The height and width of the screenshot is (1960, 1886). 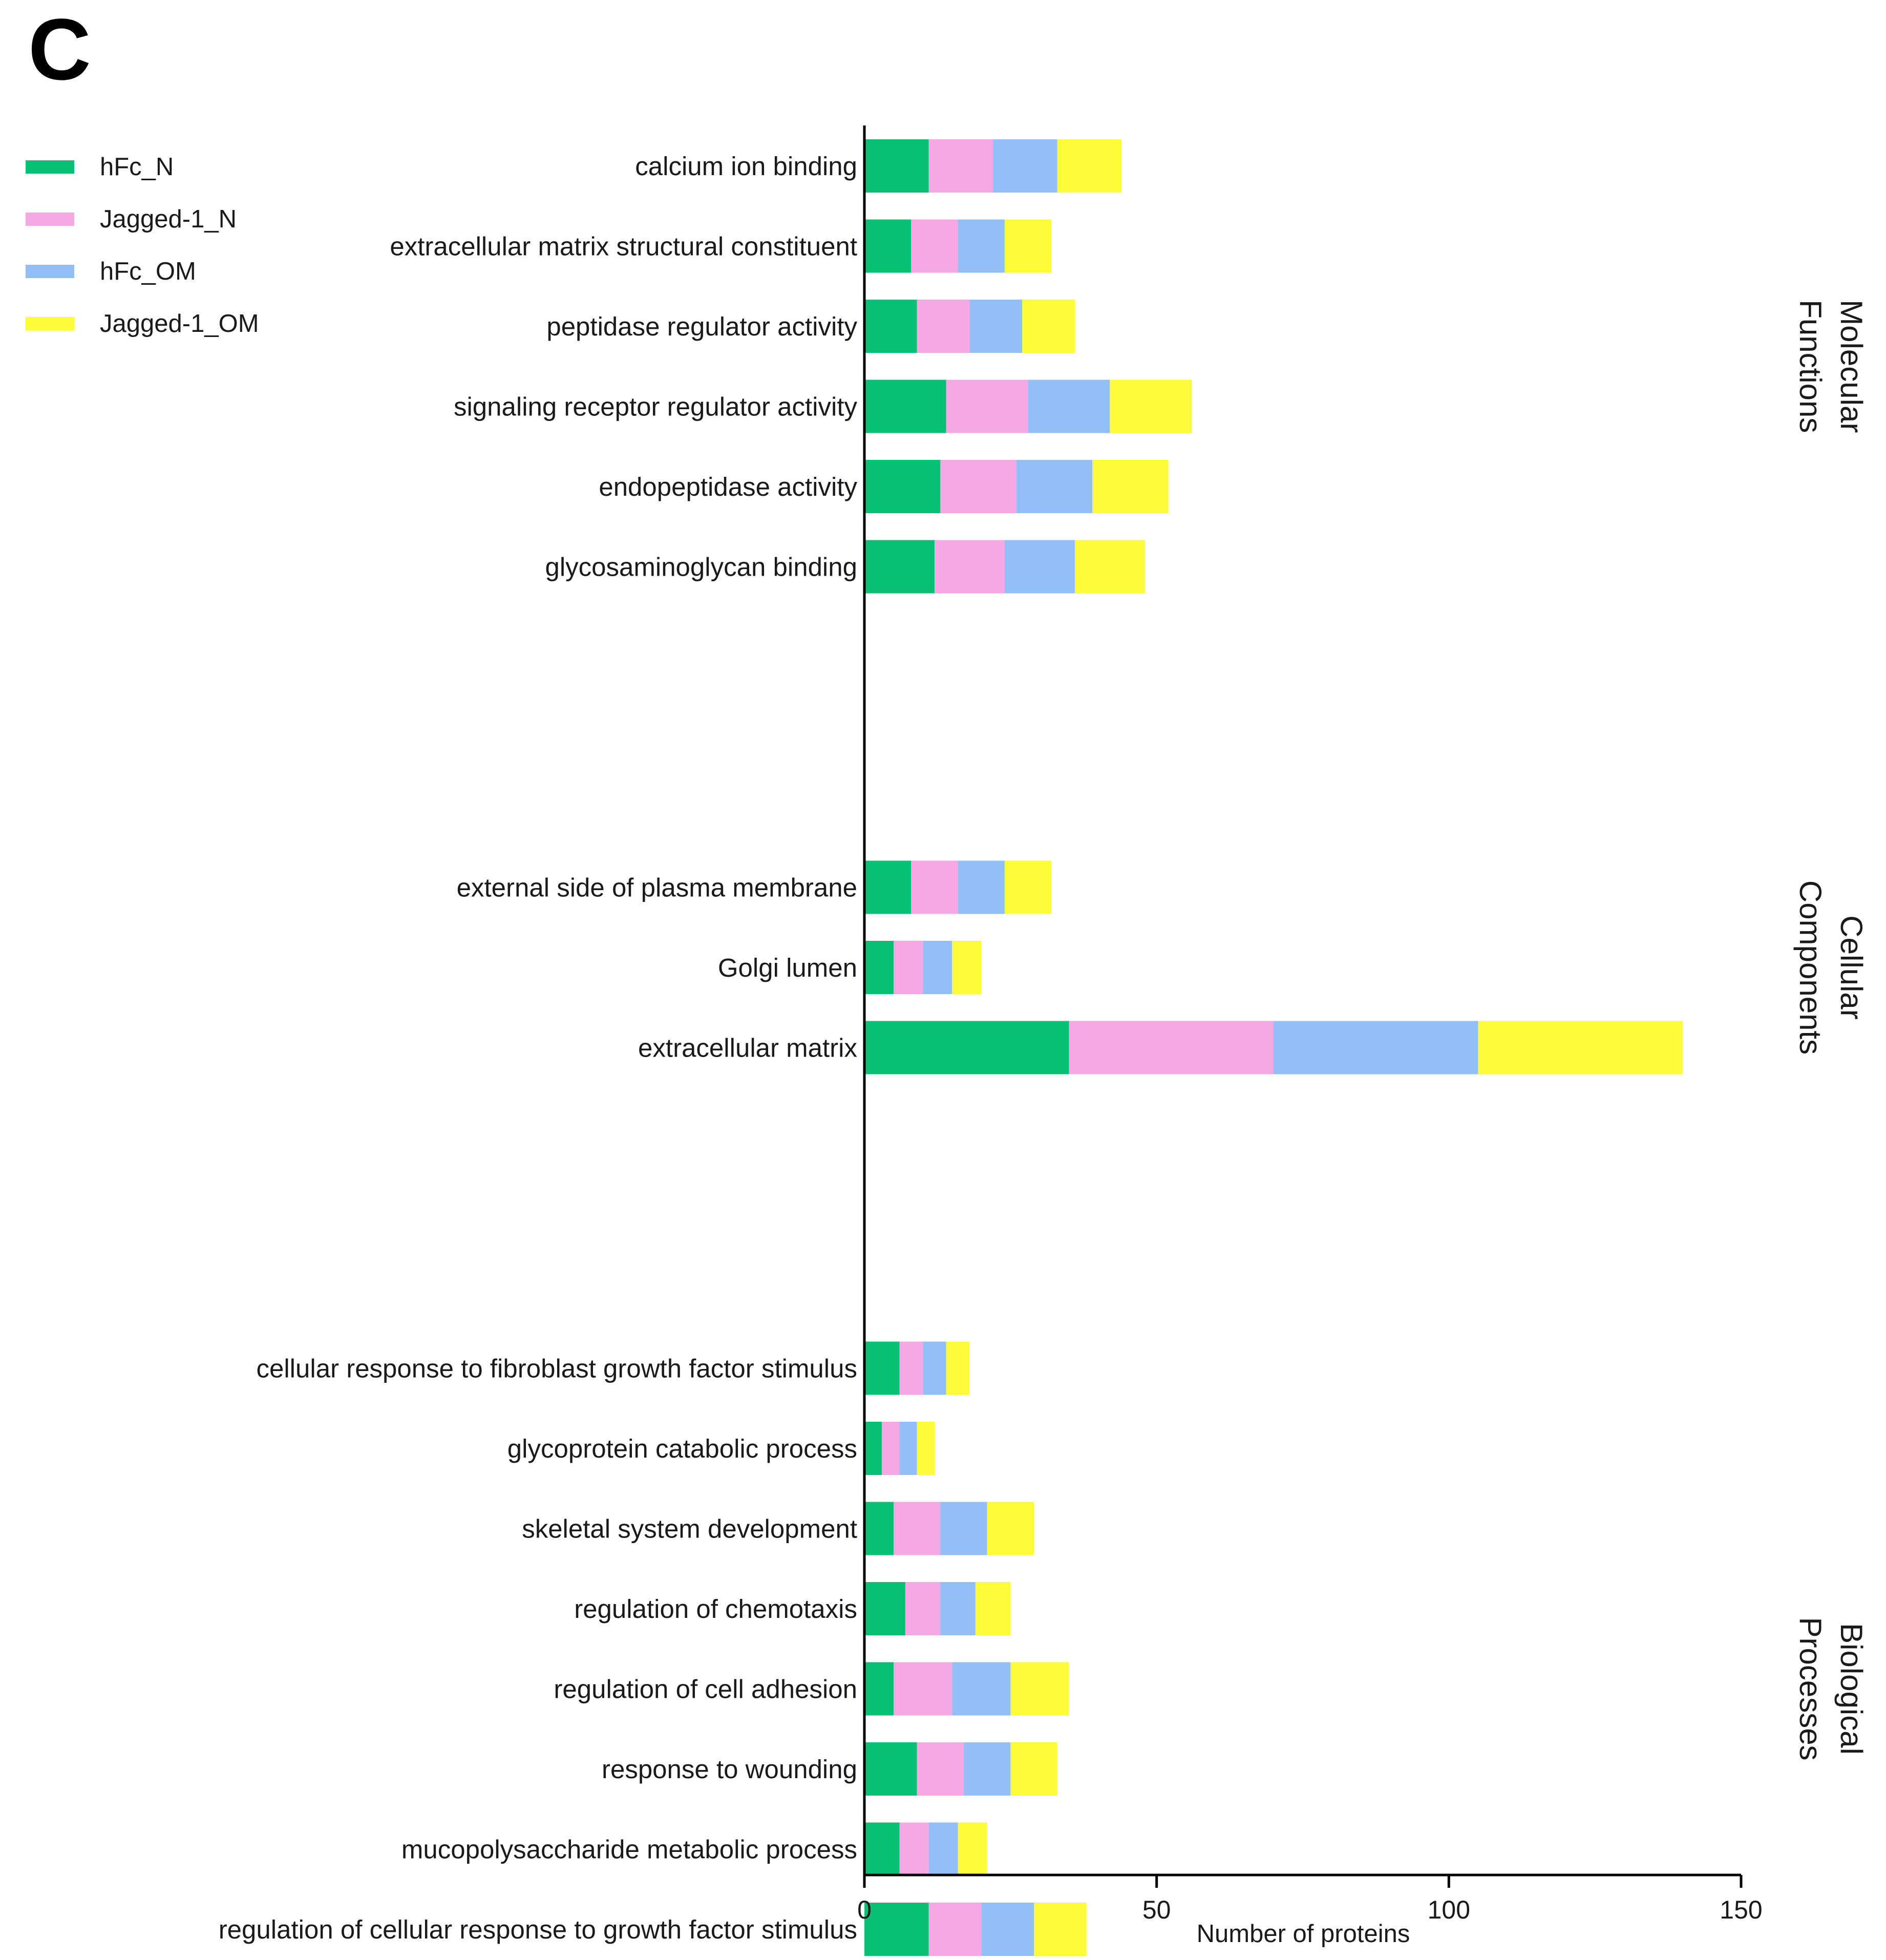 What do you see at coordinates (1010, 1528) in the screenshot?
I see `bar-segment-jagged-1-om-skeletal-system-development` at bounding box center [1010, 1528].